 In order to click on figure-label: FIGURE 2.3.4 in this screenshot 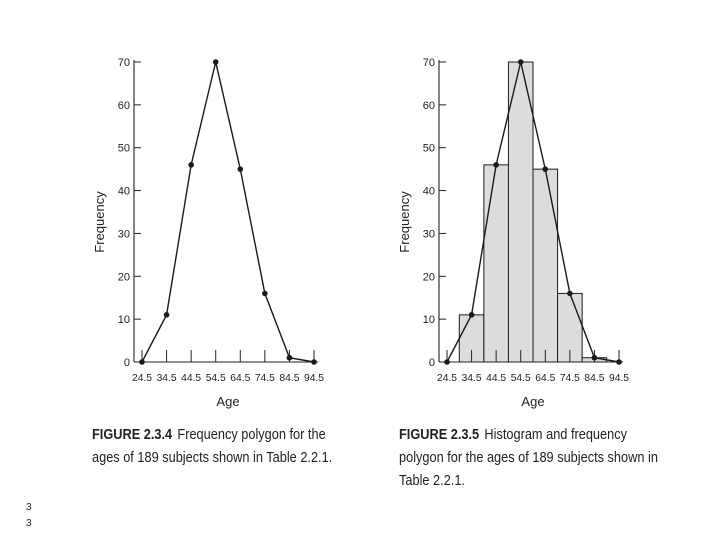, I will do `click(132, 435)`.